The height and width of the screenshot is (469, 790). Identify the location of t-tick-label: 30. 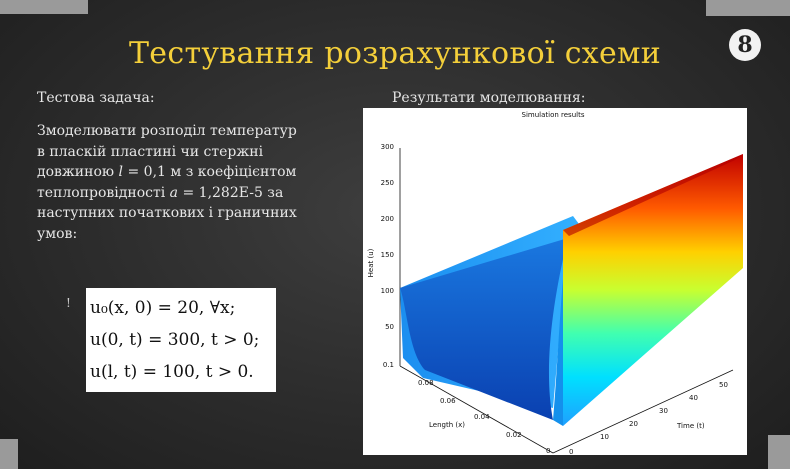
(663, 411).